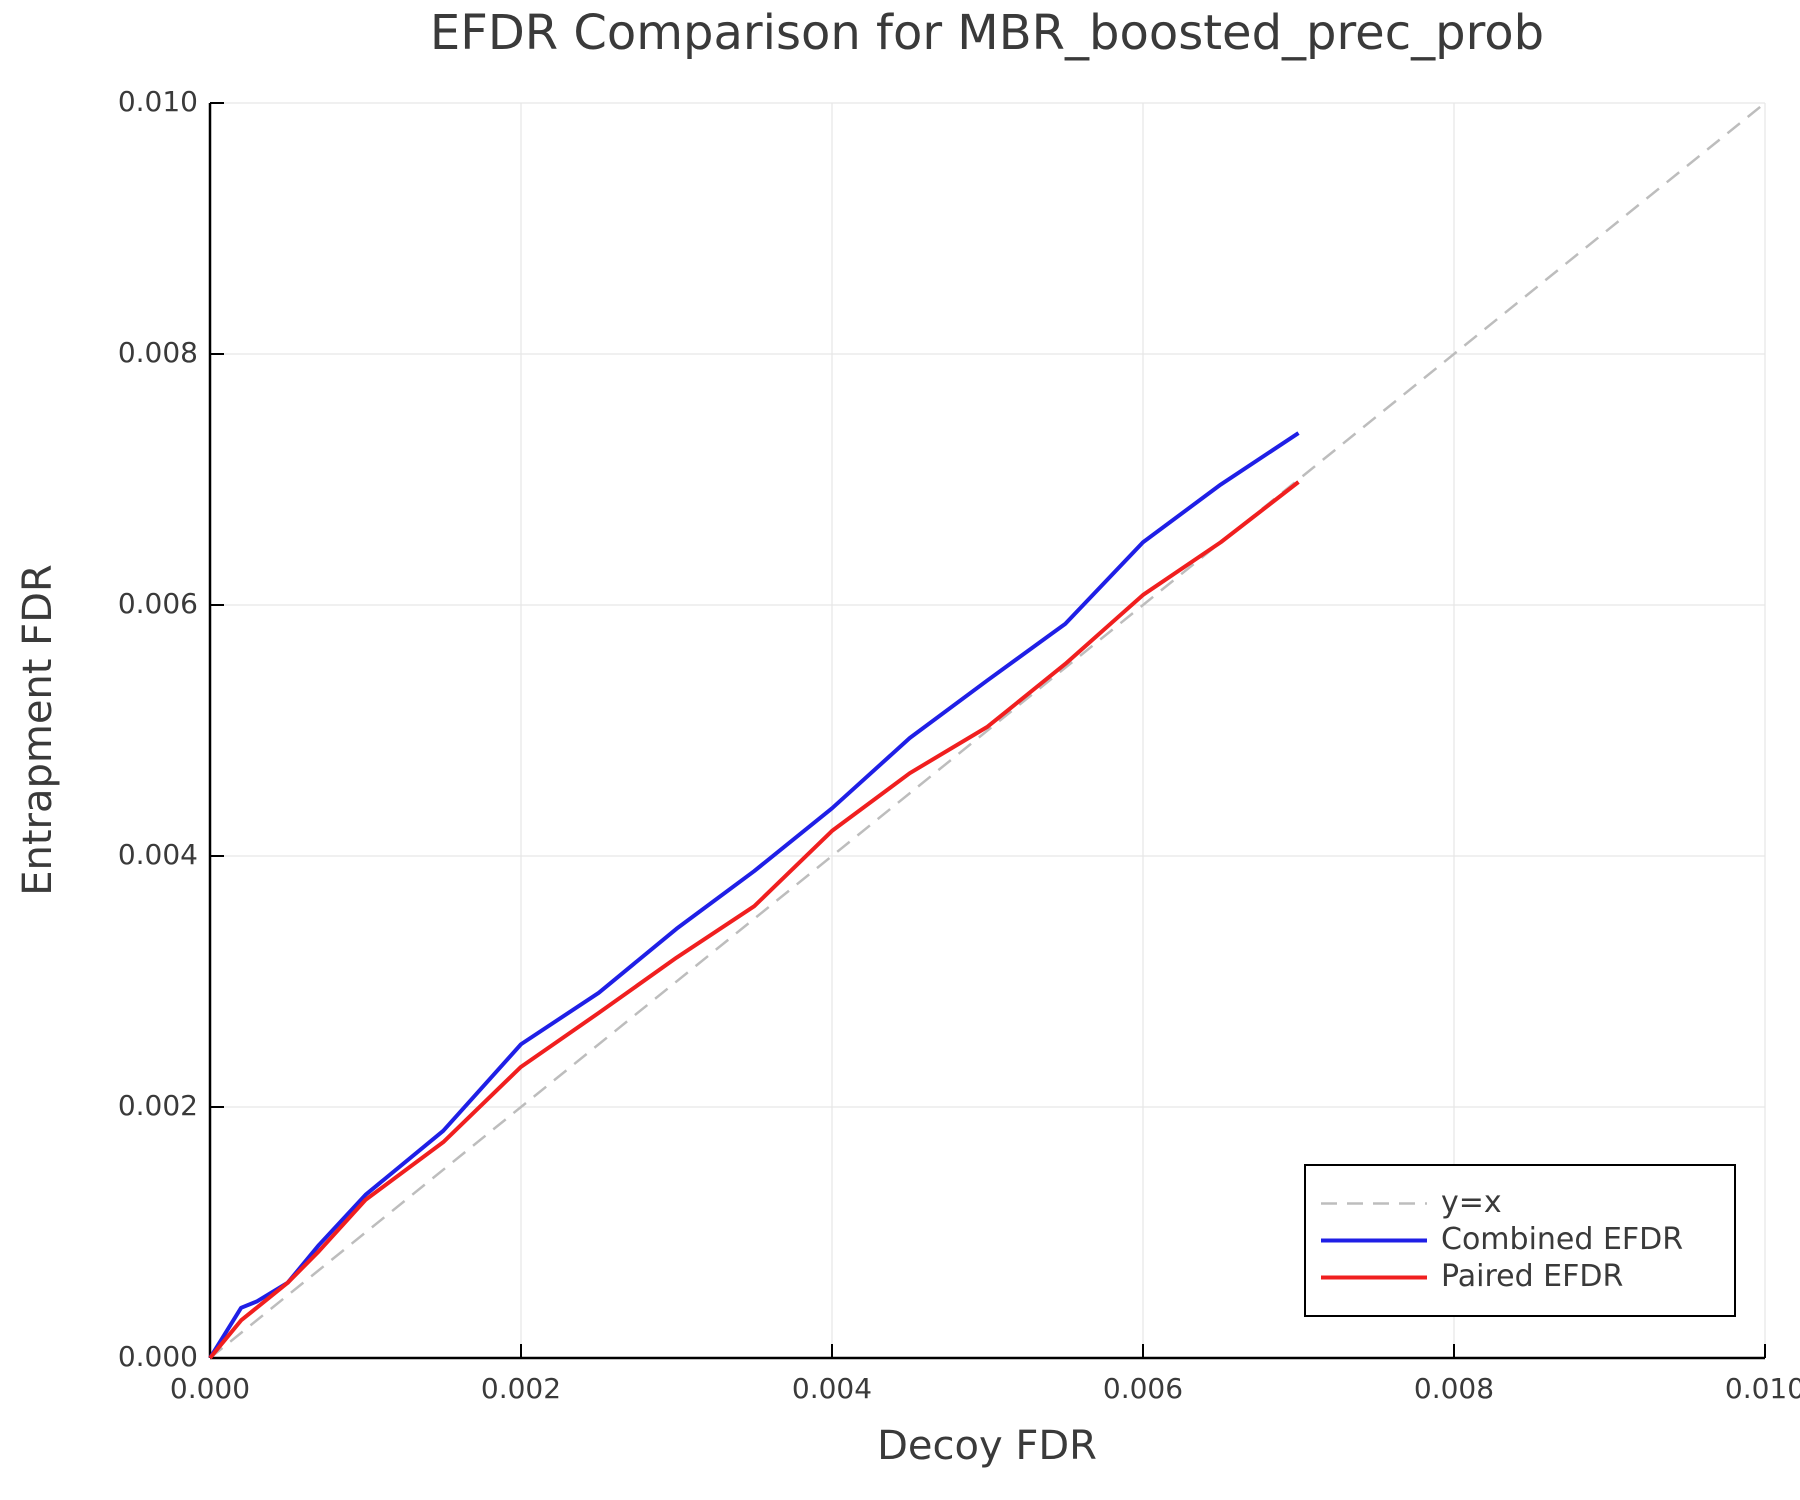  Describe the element at coordinates (1562, 1239) in the screenshot. I see `legend-label: Combined EFDR` at that location.